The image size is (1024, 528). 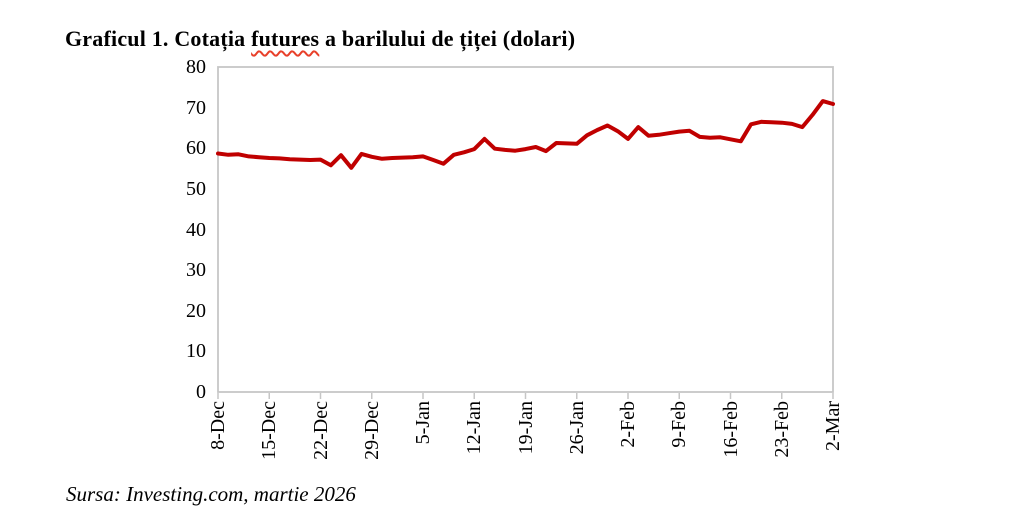 I want to click on y-axis-tick-label: 80, so click(x=196, y=67).